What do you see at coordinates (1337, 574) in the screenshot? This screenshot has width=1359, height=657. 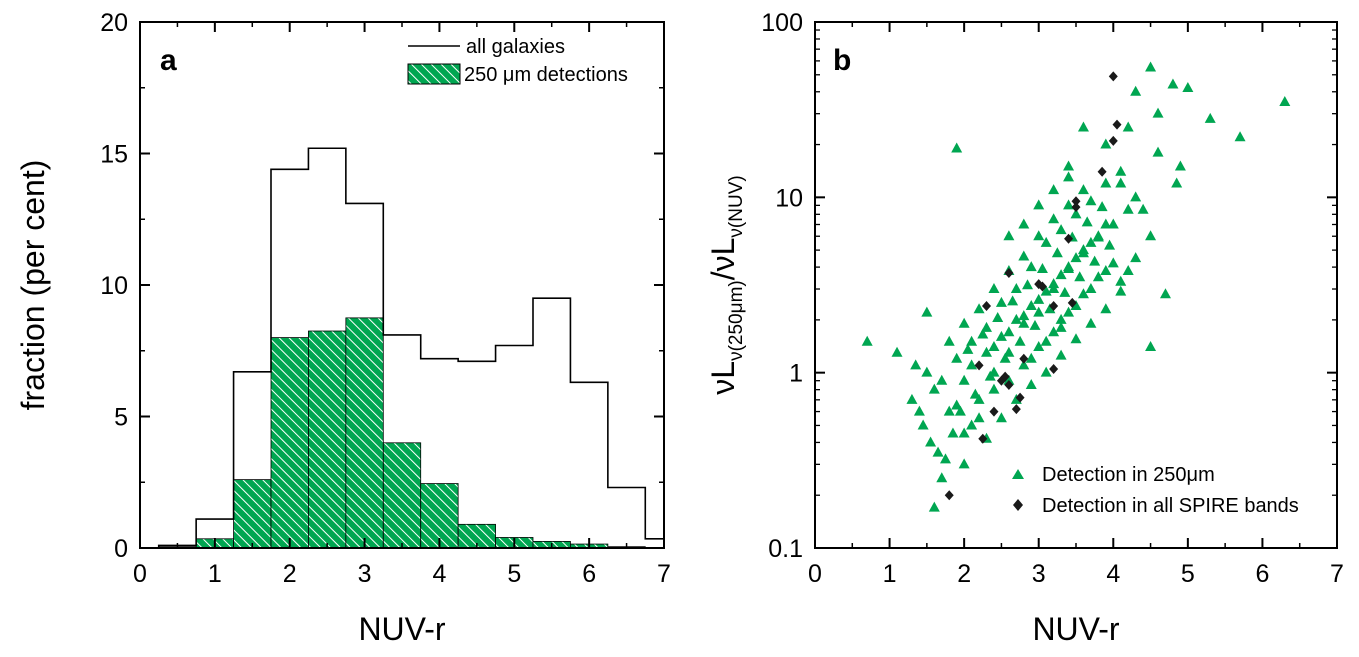 I see `x-tick-label-b: 7` at bounding box center [1337, 574].